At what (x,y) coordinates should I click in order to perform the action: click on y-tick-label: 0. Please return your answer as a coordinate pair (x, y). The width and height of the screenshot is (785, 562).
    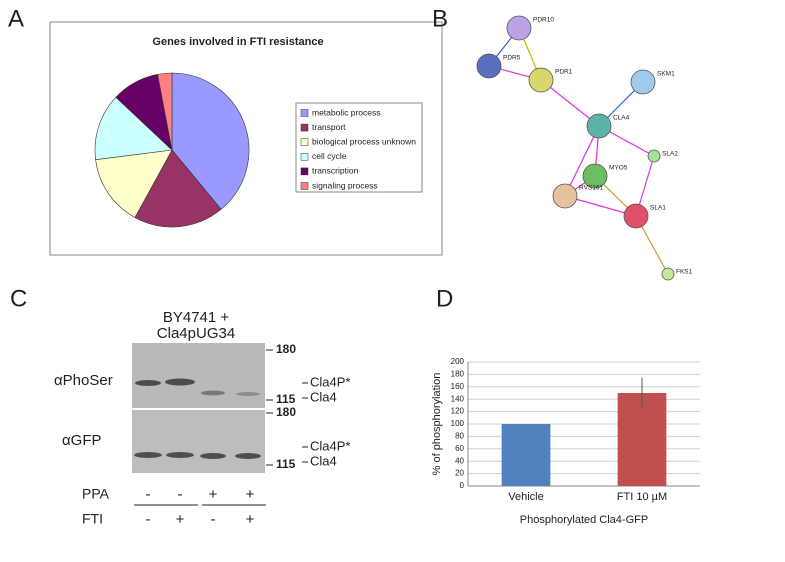
    Looking at the image, I should click on (462, 485).